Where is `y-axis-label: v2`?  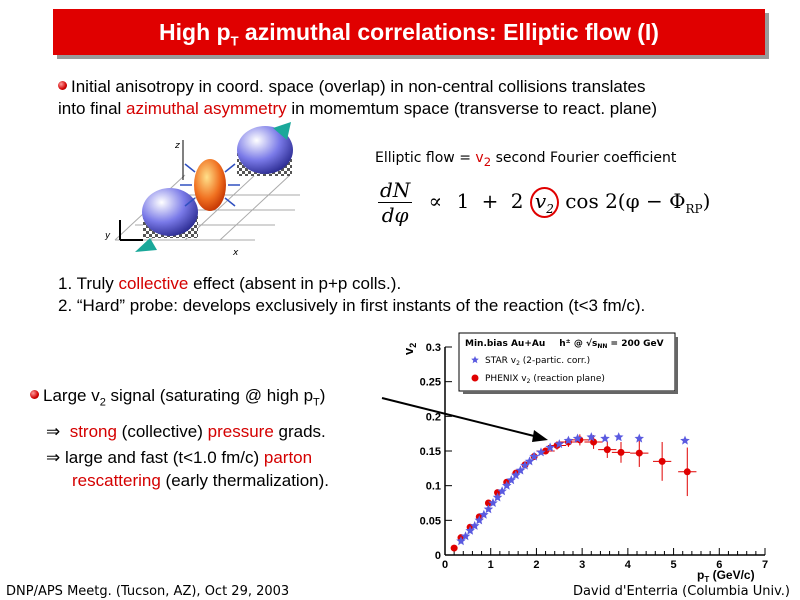 y-axis-label: v2 is located at coordinates (409, 349).